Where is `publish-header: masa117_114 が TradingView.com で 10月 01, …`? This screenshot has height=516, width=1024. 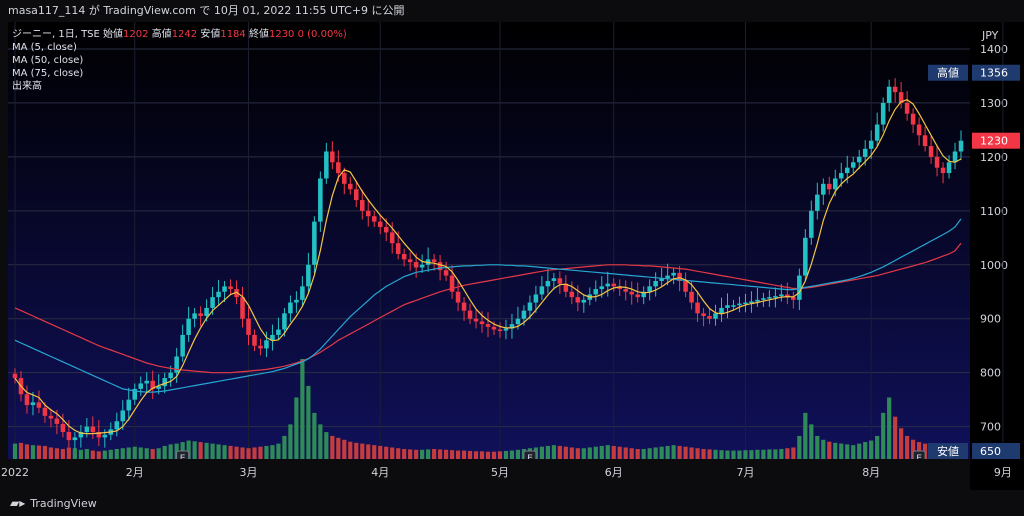
publish-header: masa117_114 が TradingView.com で 10月 01, … is located at coordinates (512, 11).